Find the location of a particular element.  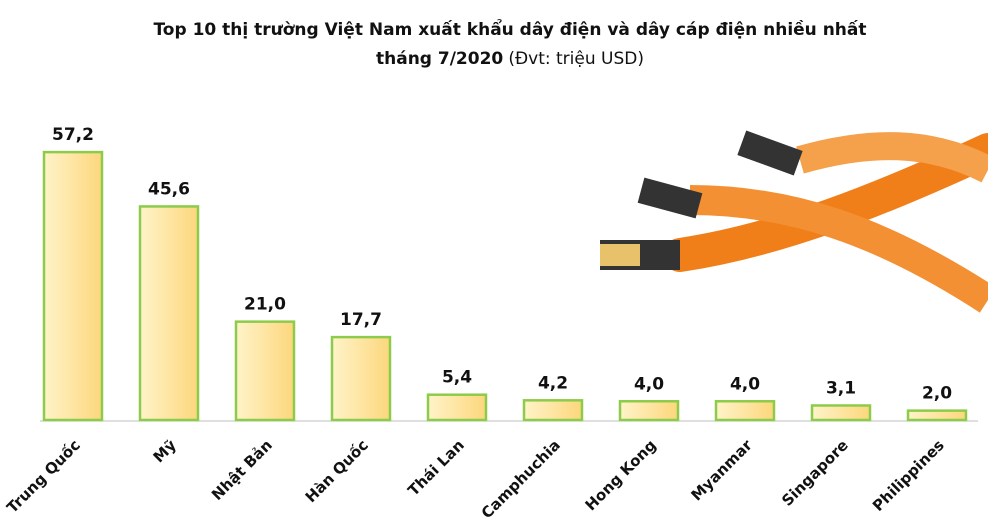

cable-illustration is located at coordinates (794, 221).